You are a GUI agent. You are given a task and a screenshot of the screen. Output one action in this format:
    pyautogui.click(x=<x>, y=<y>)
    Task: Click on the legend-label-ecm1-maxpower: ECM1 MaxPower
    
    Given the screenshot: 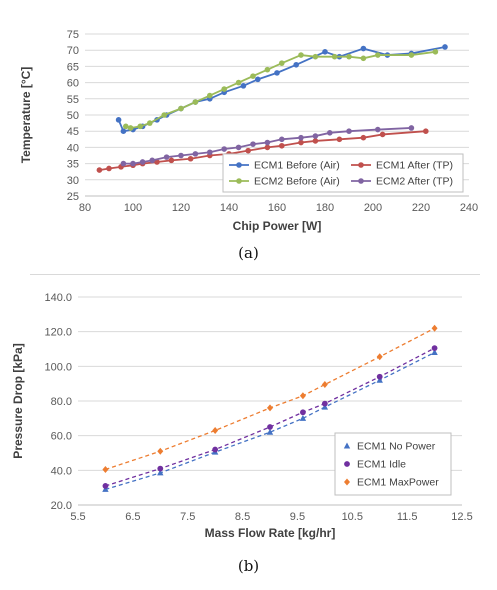 What is the action you would take?
    pyautogui.click(x=398, y=483)
    